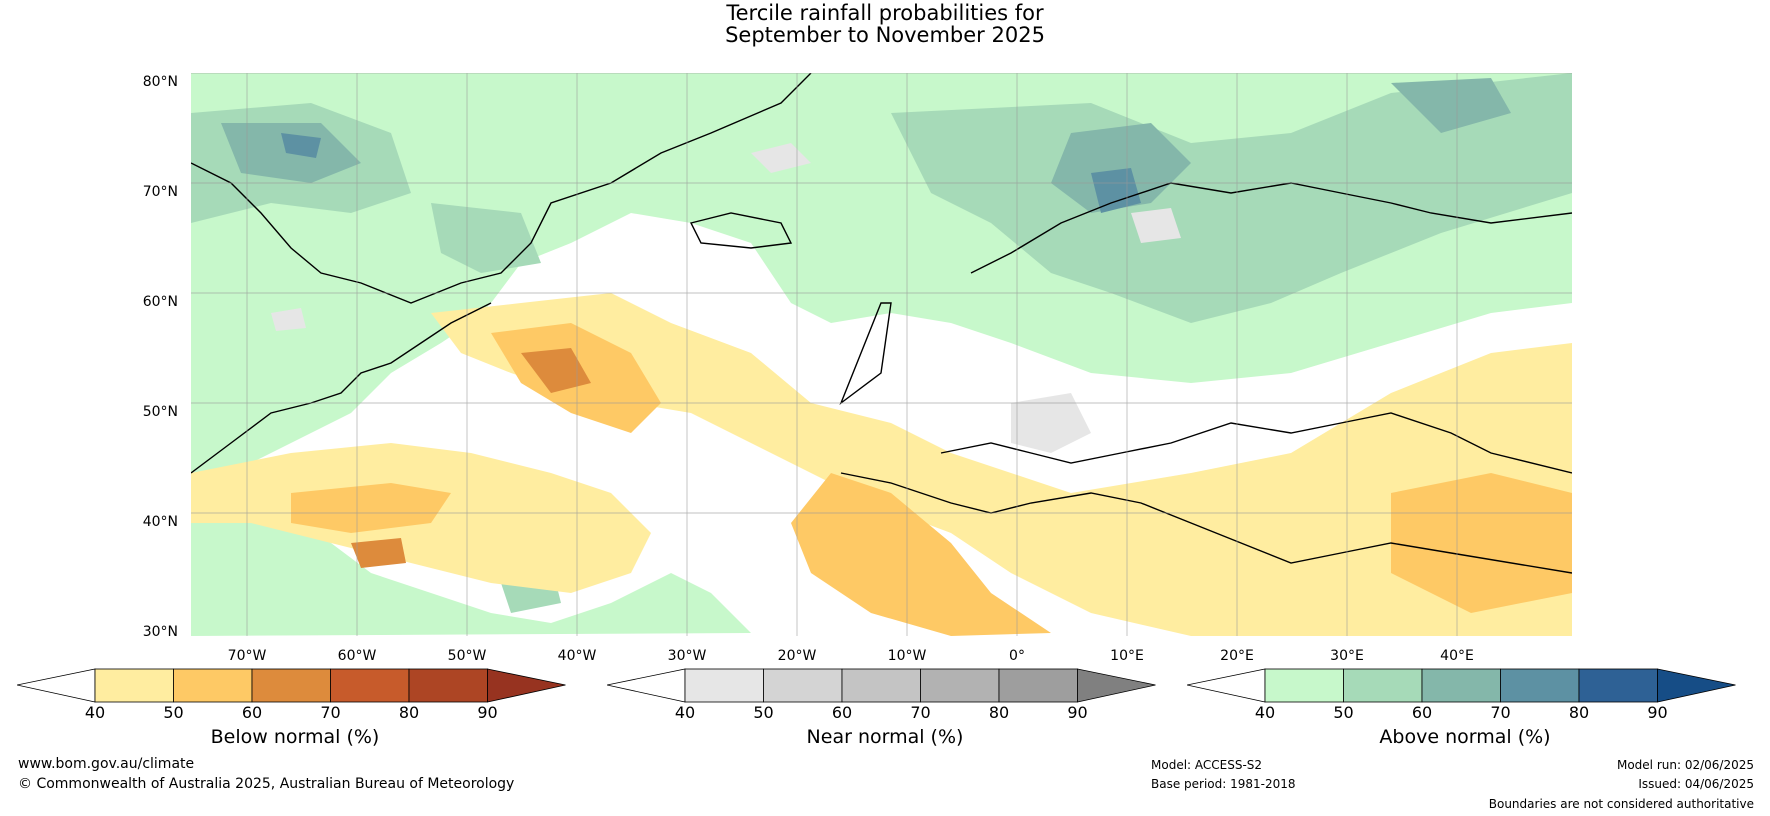 This screenshot has height=816, width=1770. What do you see at coordinates (526, 685) in the screenshot?
I see `below-colorbar-high-extension` at bounding box center [526, 685].